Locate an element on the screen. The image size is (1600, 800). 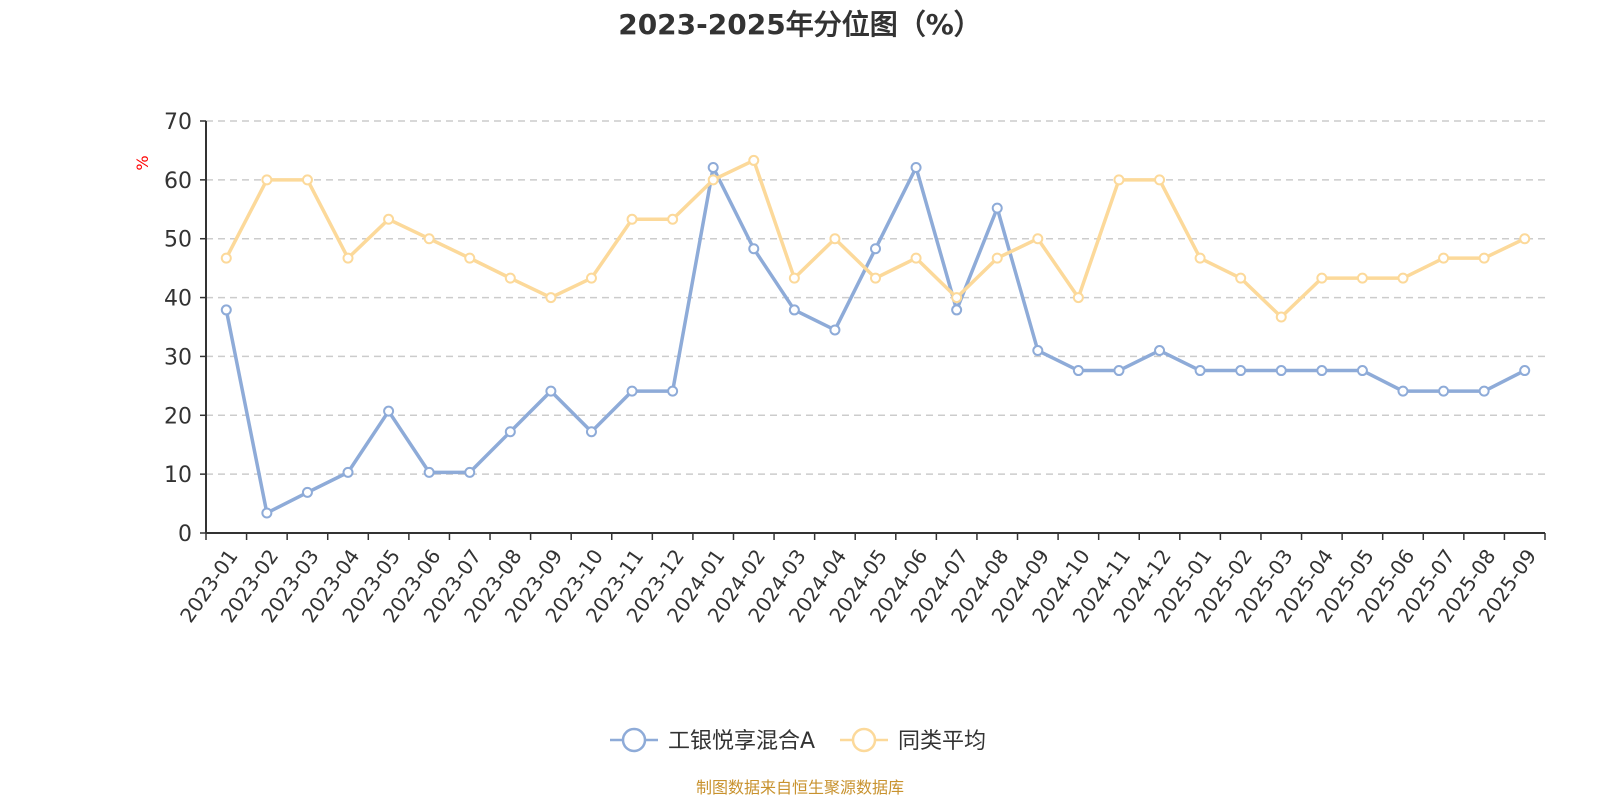
legend-label: 同类平均 is located at coordinates (942, 741).